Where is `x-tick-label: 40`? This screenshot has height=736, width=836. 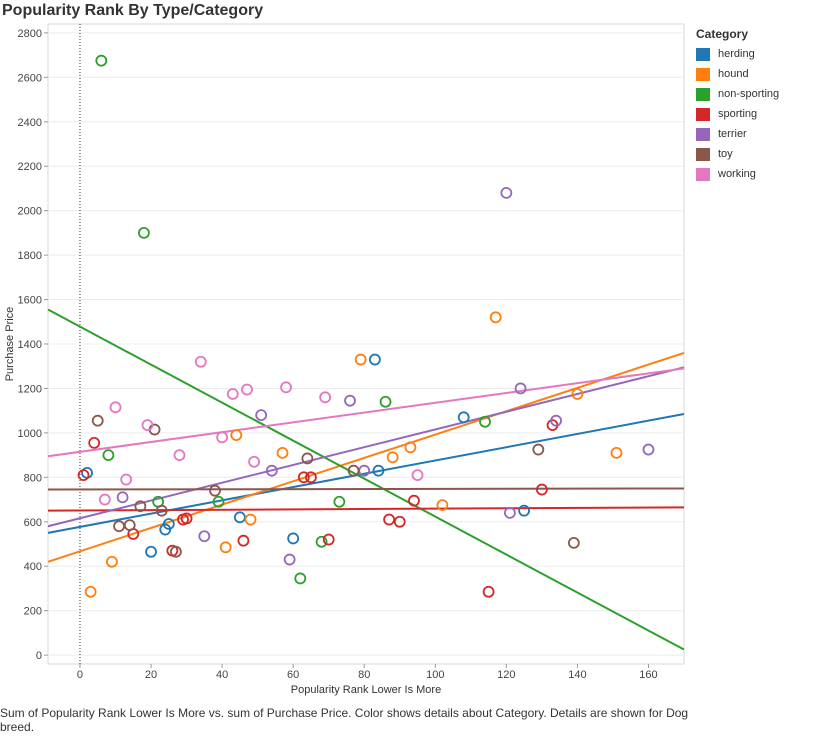 x-tick-label: 40 is located at coordinates (222, 675).